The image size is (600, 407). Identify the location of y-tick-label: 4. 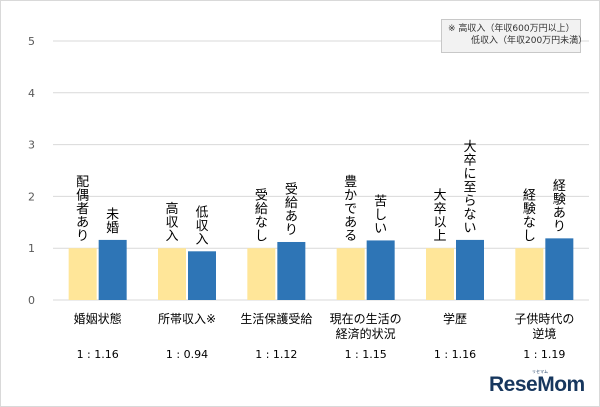
(31, 93).